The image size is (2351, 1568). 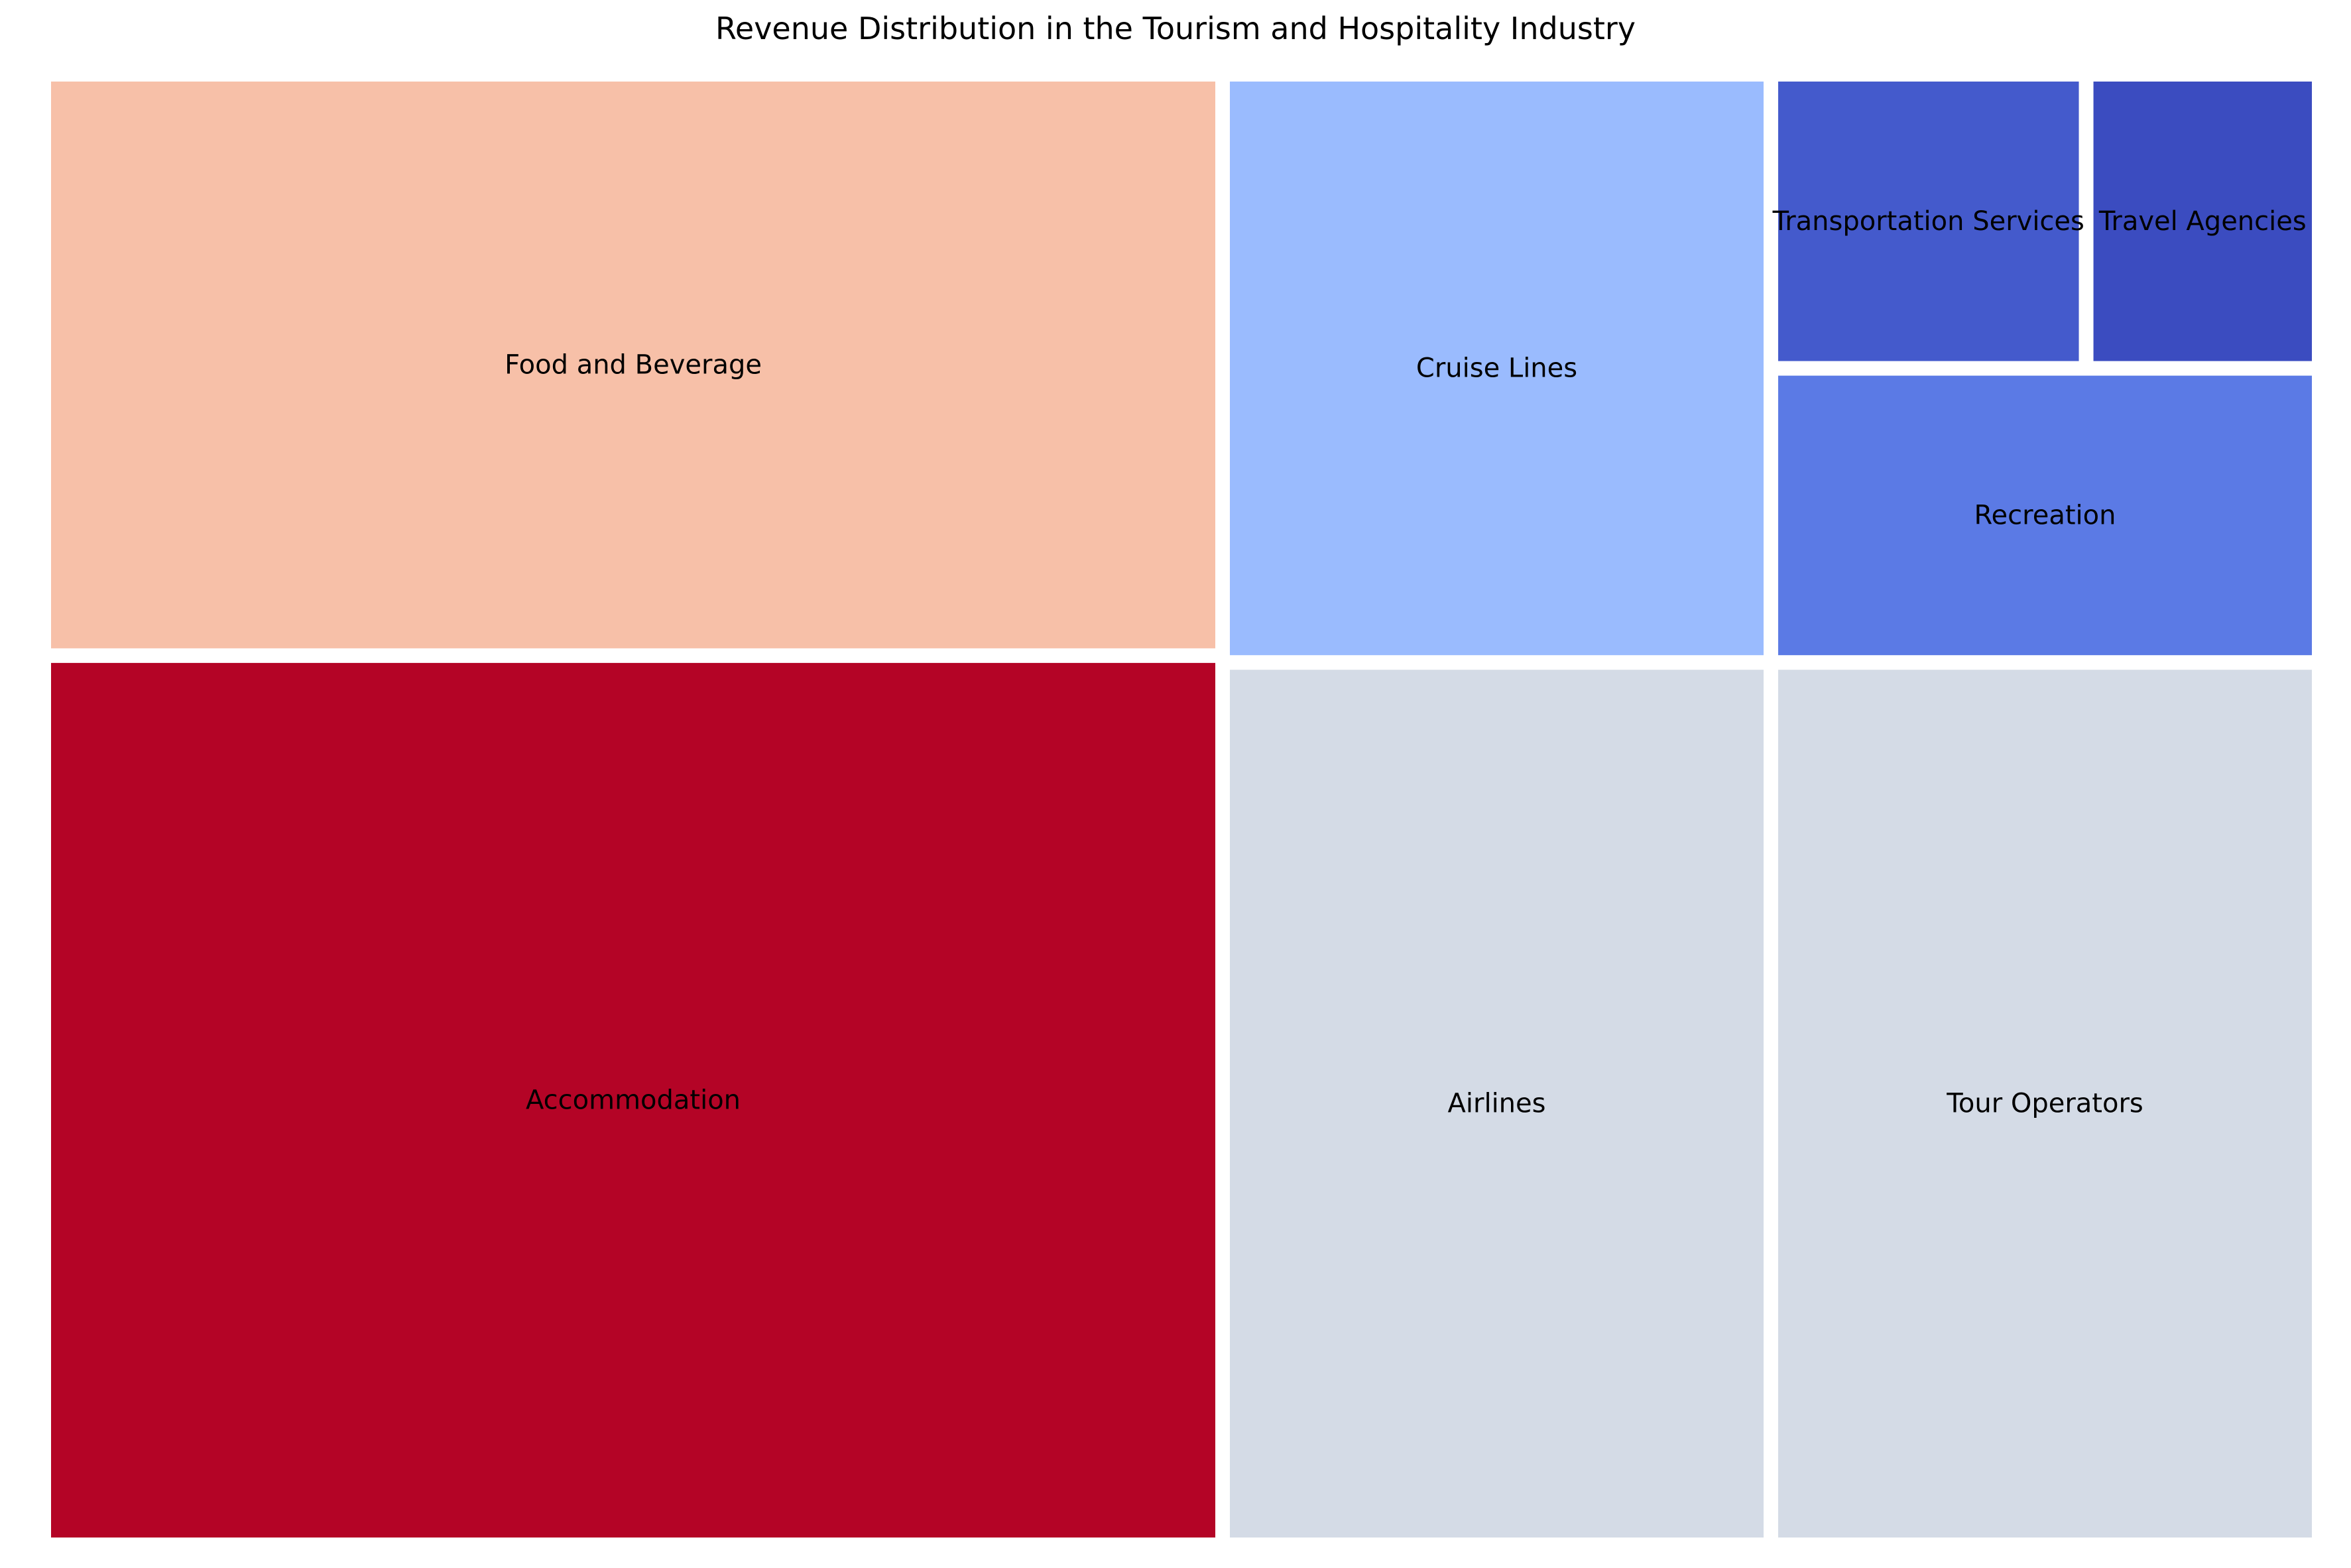 I want to click on tile-tour-operators, so click(x=2045, y=1104).